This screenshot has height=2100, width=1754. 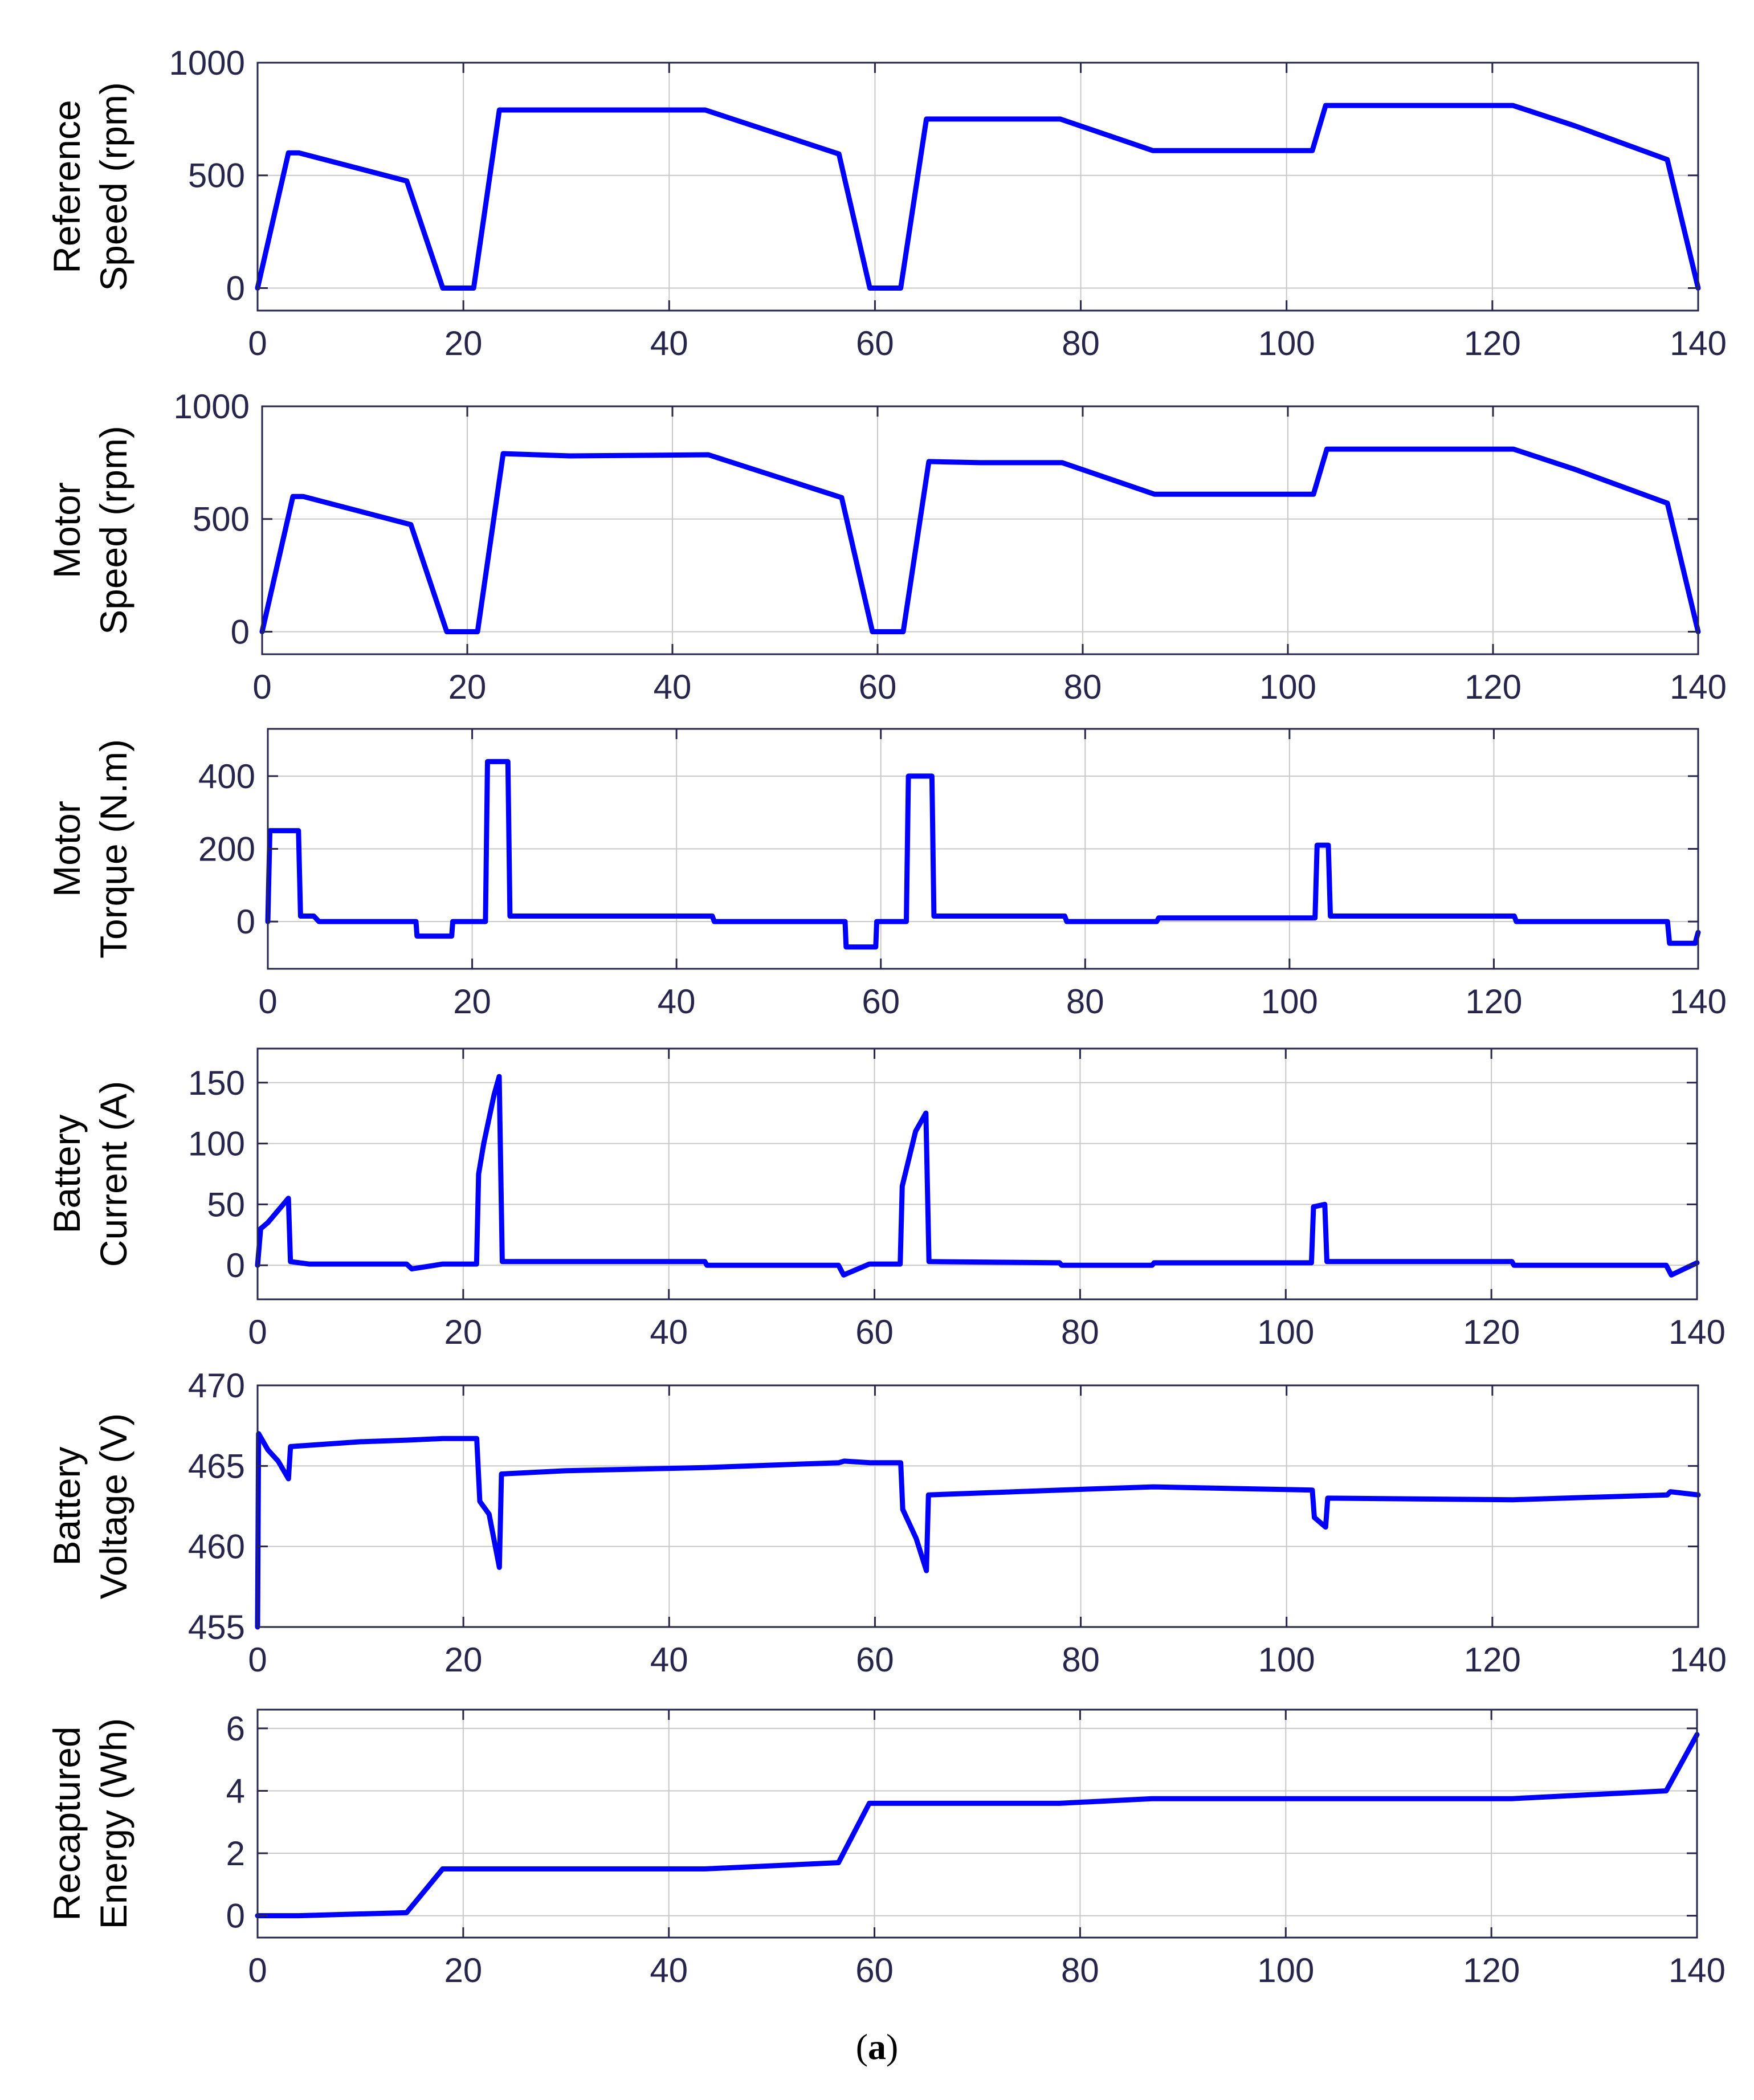 What do you see at coordinates (67, 187) in the screenshot?
I see `y-axis-label-line: Reference` at bounding box center [67, 187].